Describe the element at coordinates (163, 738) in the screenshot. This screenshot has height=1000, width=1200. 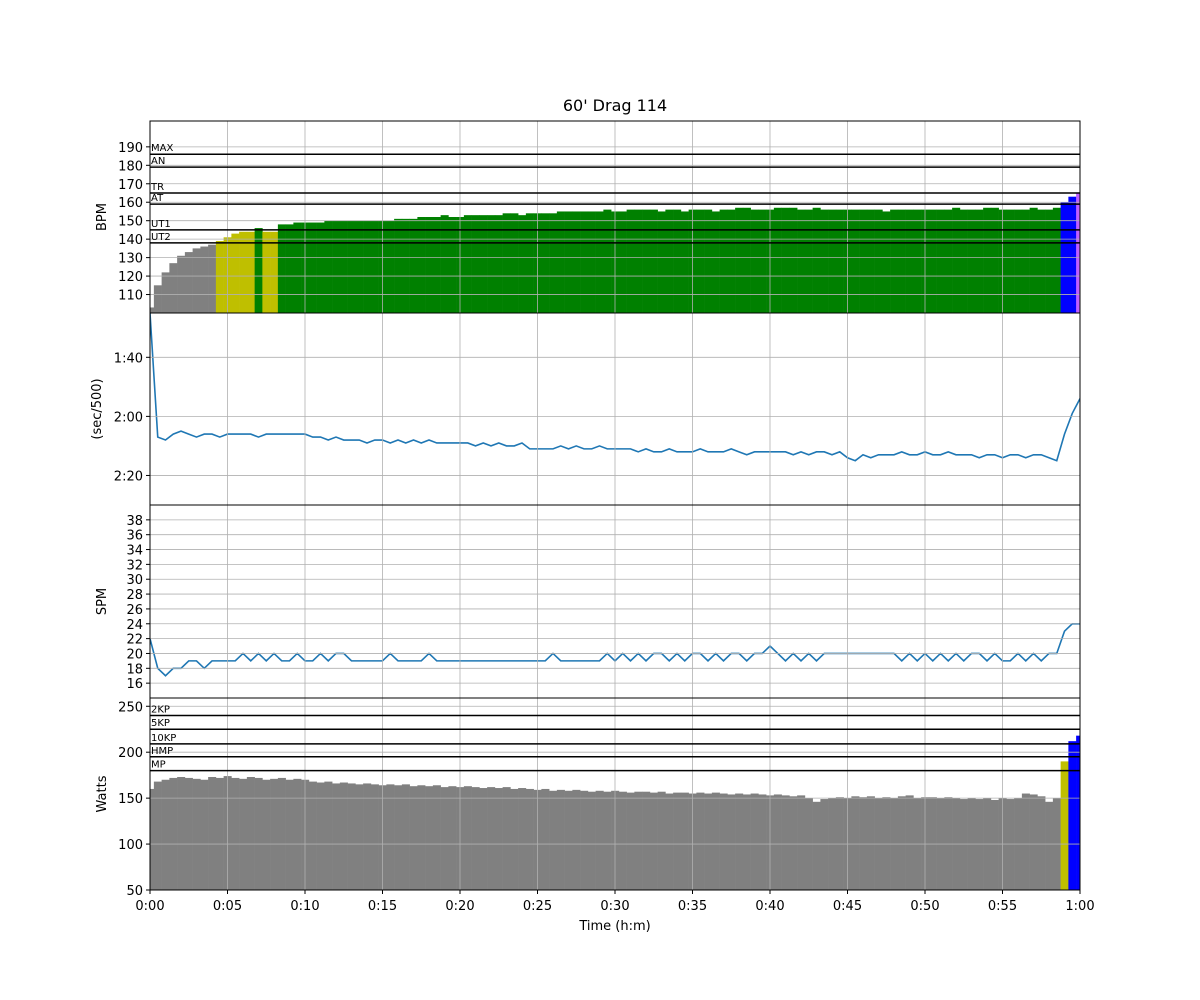
I see `threshold-label: 10KP` at that location.